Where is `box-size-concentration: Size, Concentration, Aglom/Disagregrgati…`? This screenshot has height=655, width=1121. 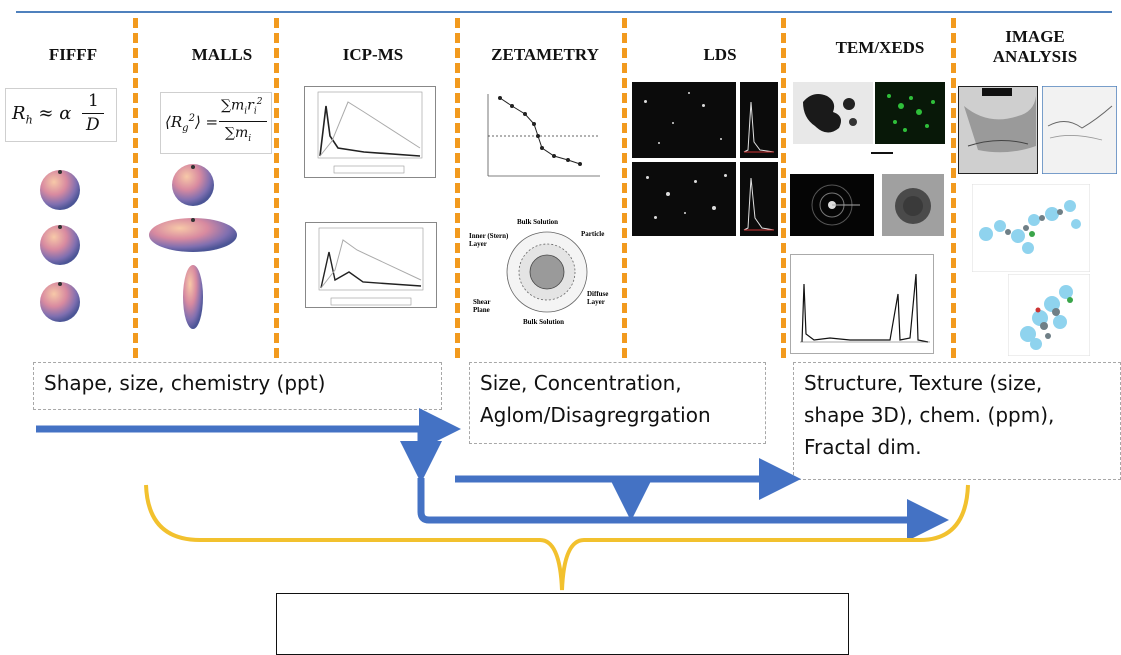
box-size-concentration: Size, Concentration, Aglom/Disagregrgati… is located at coordinates (617, 403).